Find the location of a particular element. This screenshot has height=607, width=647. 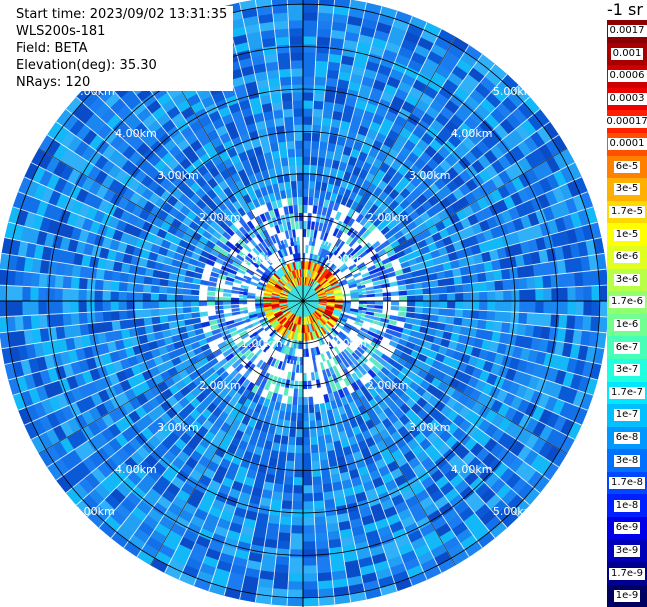

legend-entry: 6e-5 is located at coordinates (627, 167).